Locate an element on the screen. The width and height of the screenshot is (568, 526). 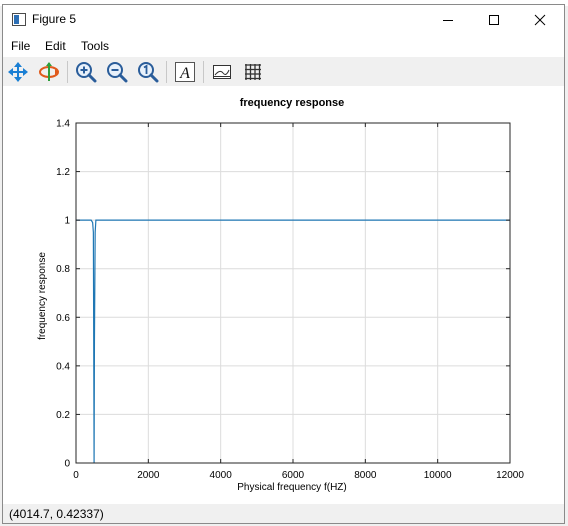
menu-file: File is located at coordinates (21, 46).